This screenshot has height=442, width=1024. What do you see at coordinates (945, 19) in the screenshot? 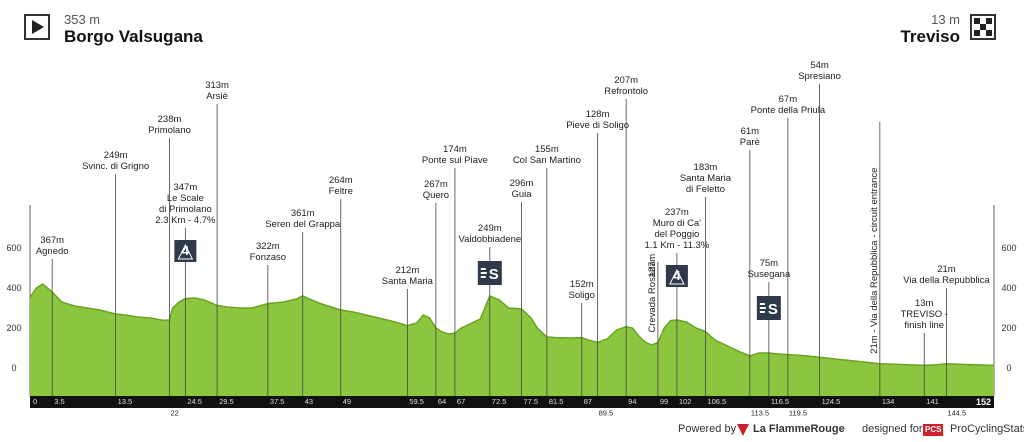
I see `finish-altitude: 13 m` at bounding box center [945, 19].